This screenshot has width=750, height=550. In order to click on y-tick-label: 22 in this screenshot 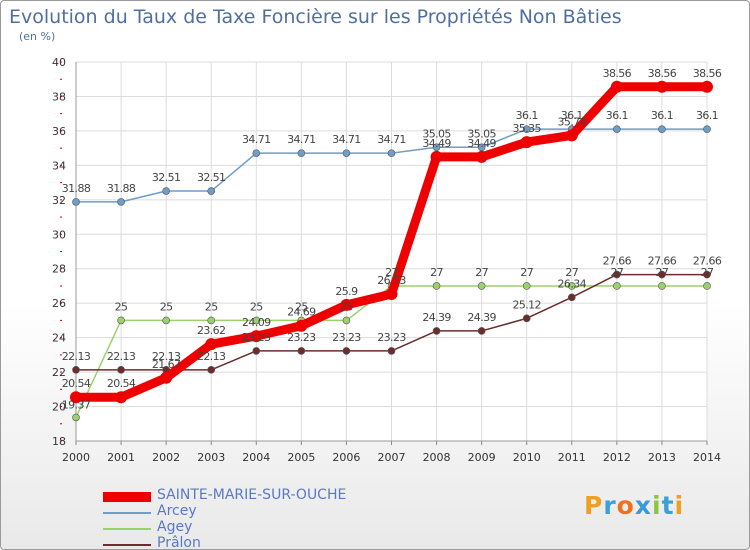, I will do `click(59, 372)`.